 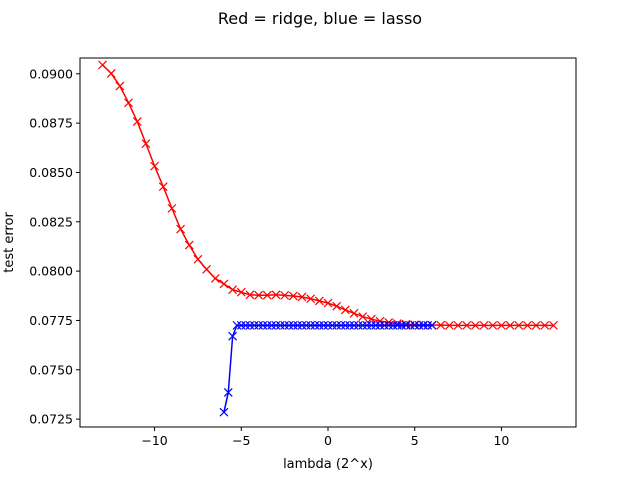 I want to click on series-line, so click(x=328, y=368).